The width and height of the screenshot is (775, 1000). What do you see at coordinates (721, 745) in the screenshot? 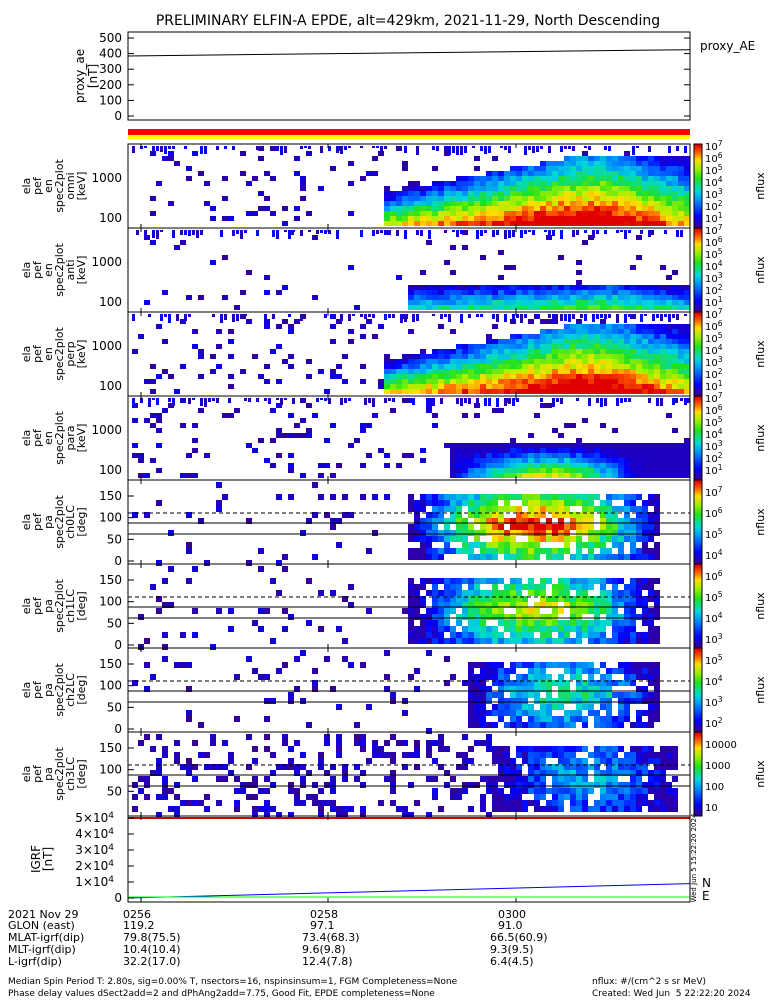
I see `label: 10000` at bounding box center [721, 745].